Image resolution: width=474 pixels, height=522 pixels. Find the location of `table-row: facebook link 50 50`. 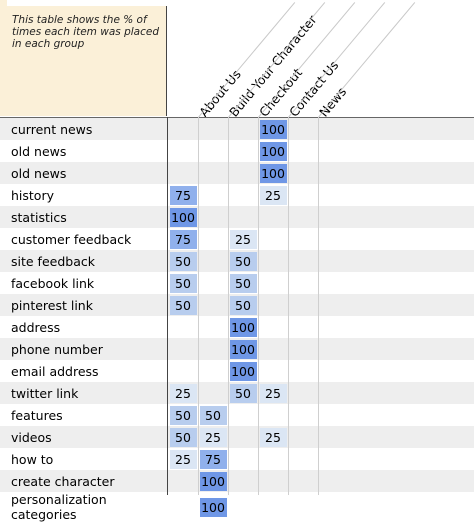

table-row: facebook link 50 50 is located at coordinates (237, 283).